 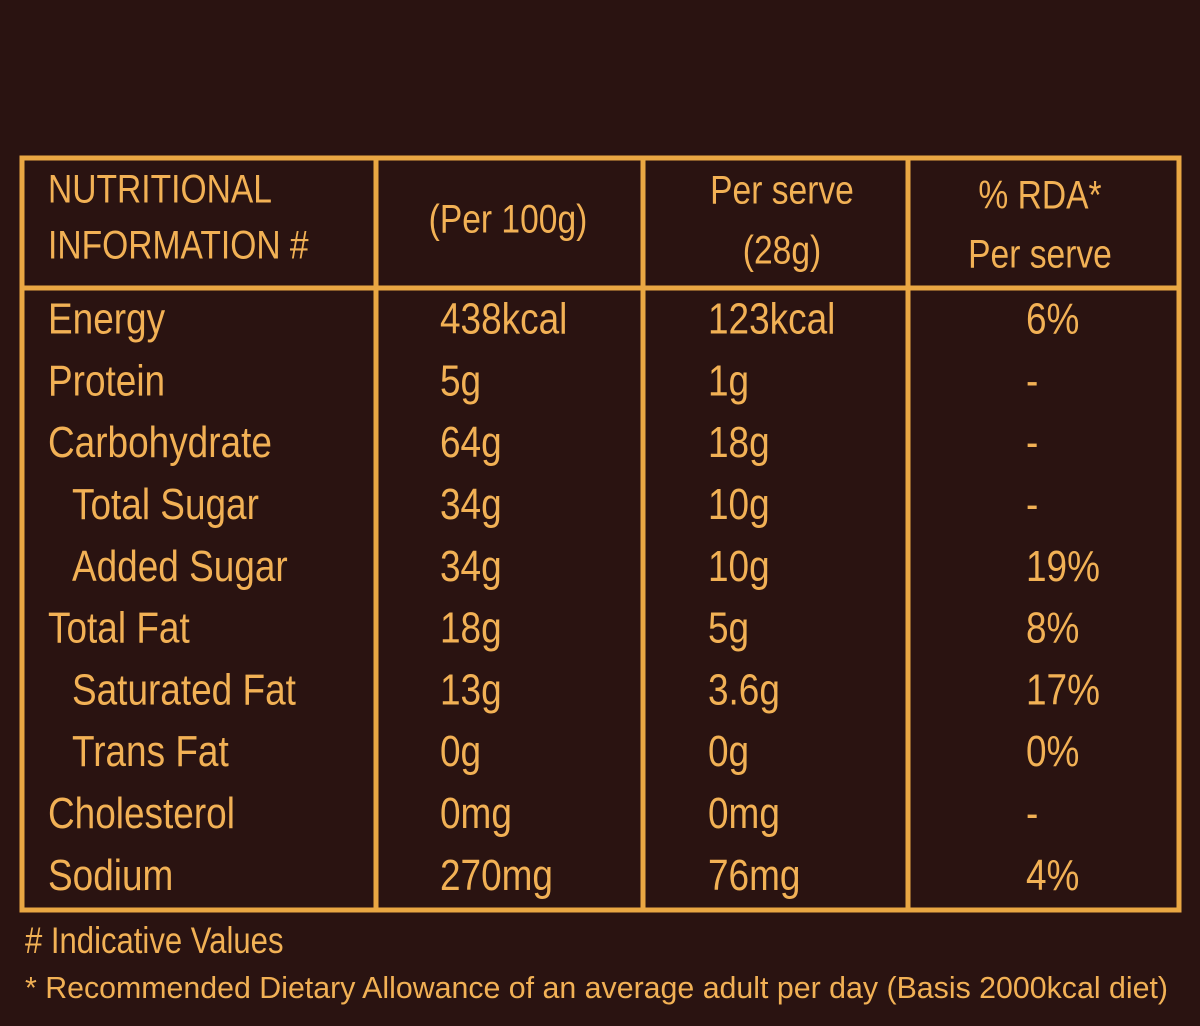 What do you see at coordinates (1063, 566) in the screenshot?
I see `nutrient-value: 19%` at bounding box center [1063, 566].